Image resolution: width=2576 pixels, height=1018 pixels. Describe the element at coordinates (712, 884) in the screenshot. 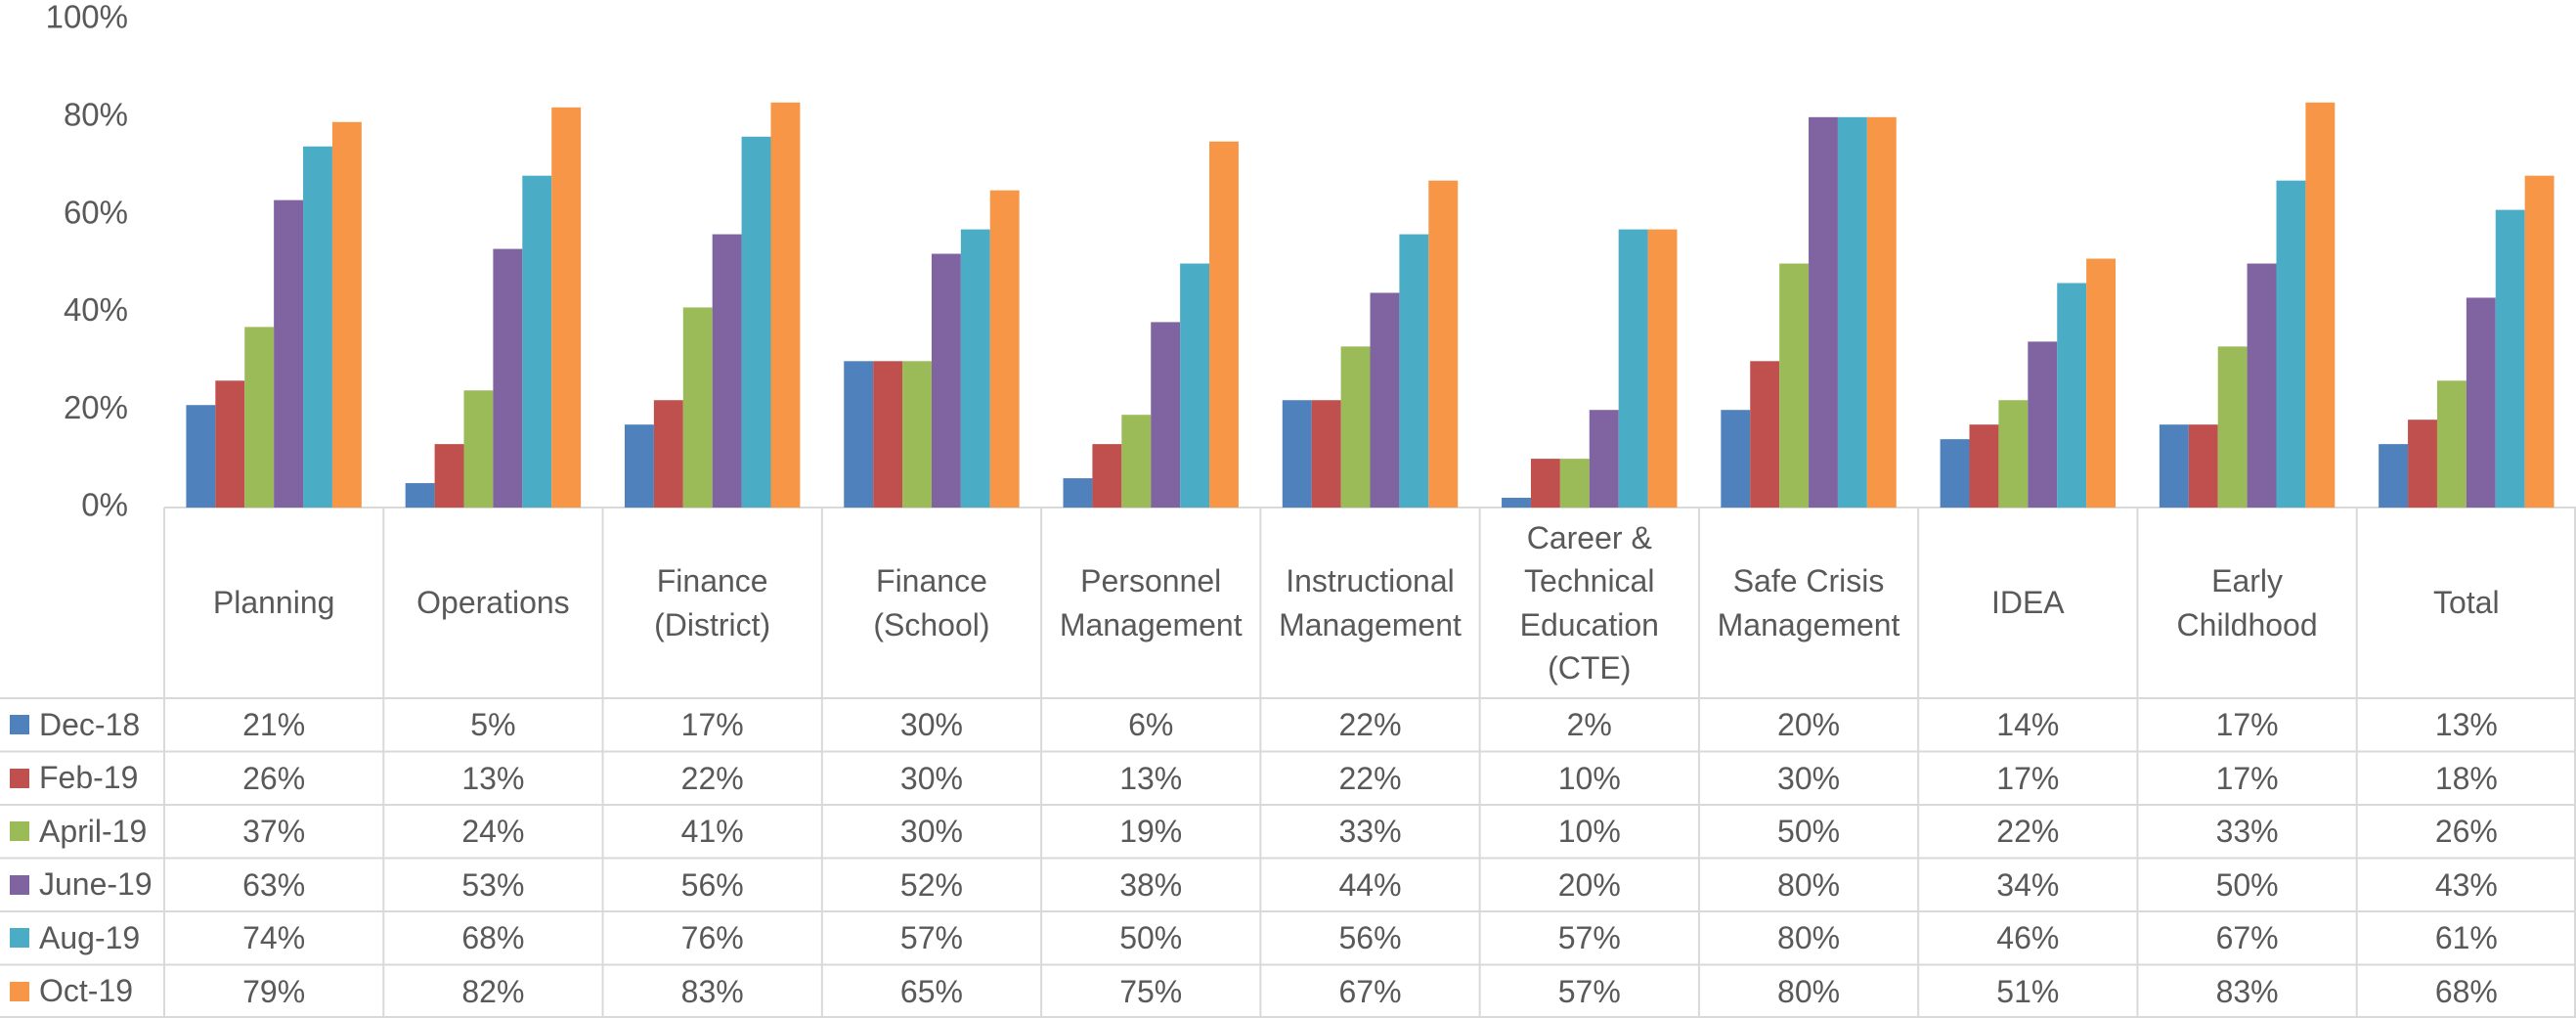

I see `table-value: 56%` at that location.